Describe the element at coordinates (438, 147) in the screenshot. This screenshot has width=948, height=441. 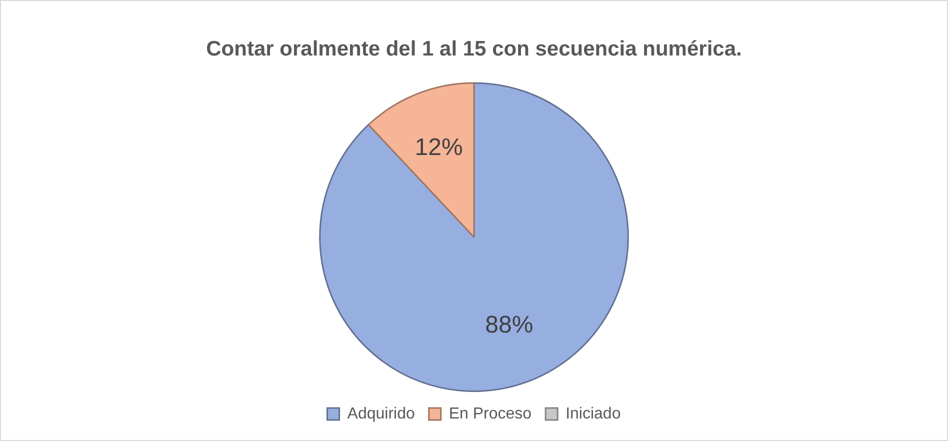
I see `data-label: 12%` at that location.